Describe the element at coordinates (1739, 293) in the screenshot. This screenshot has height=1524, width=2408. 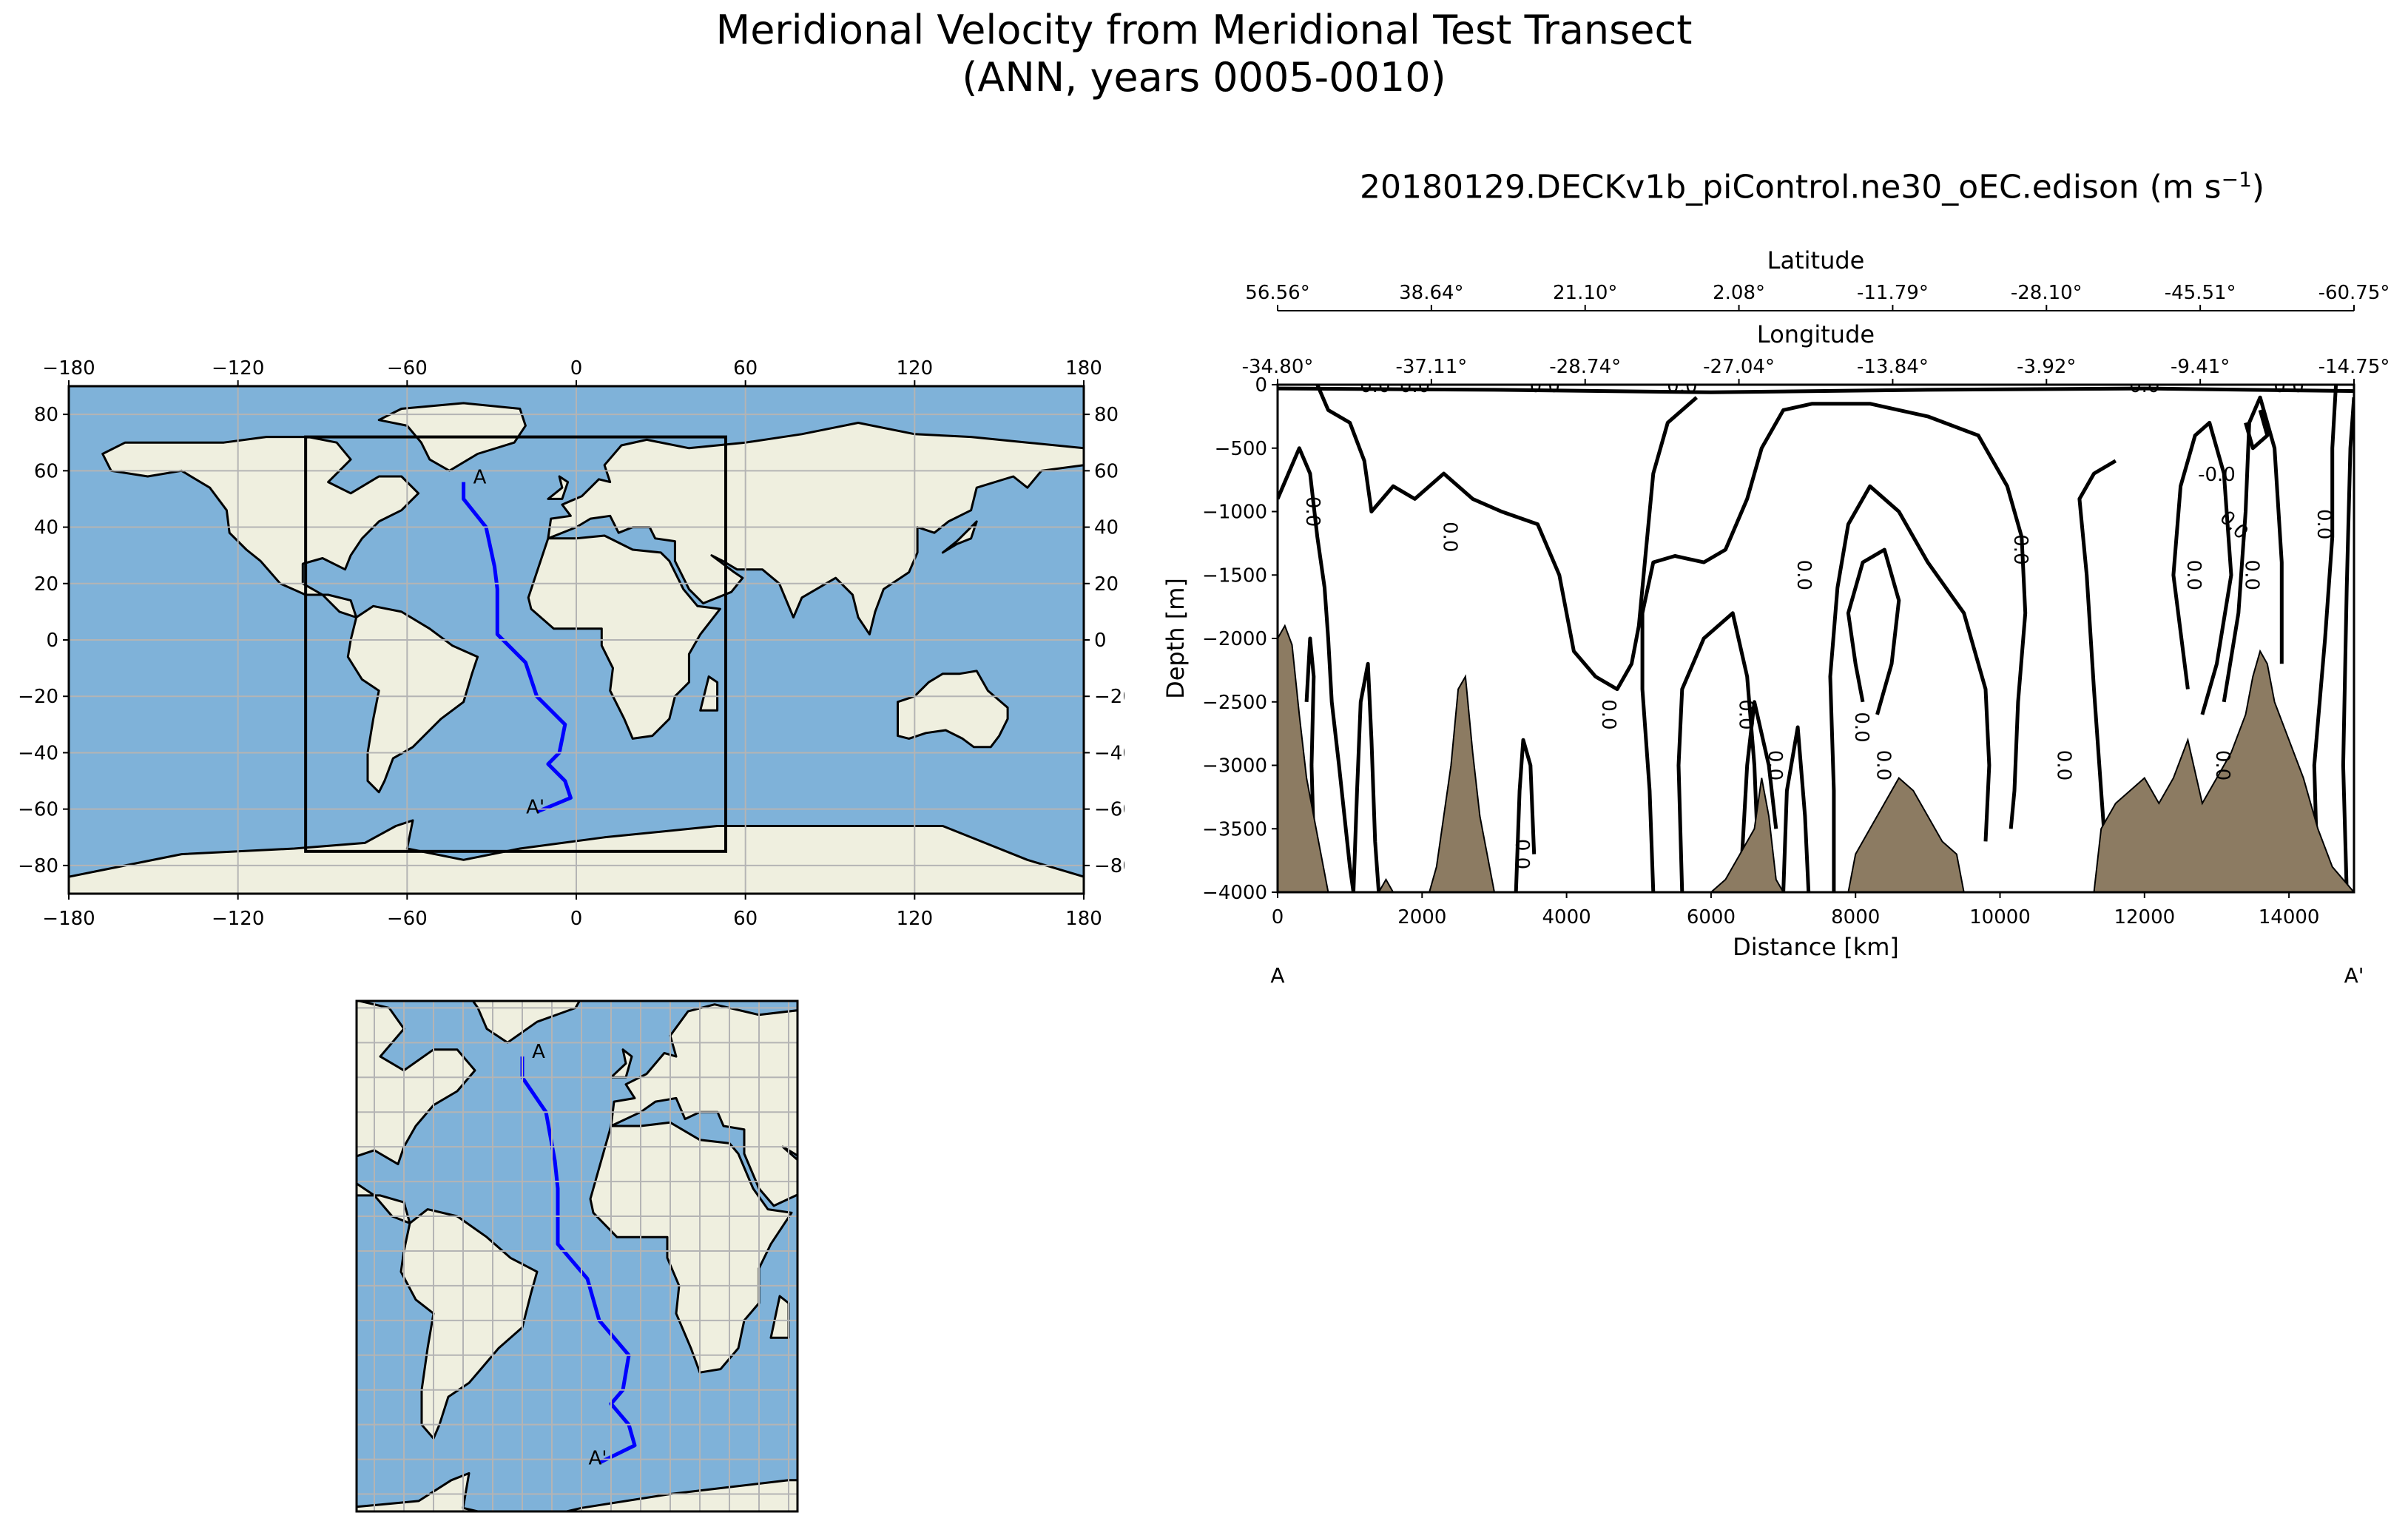
I see `latitude-tick-label: 2.08°` at that location.